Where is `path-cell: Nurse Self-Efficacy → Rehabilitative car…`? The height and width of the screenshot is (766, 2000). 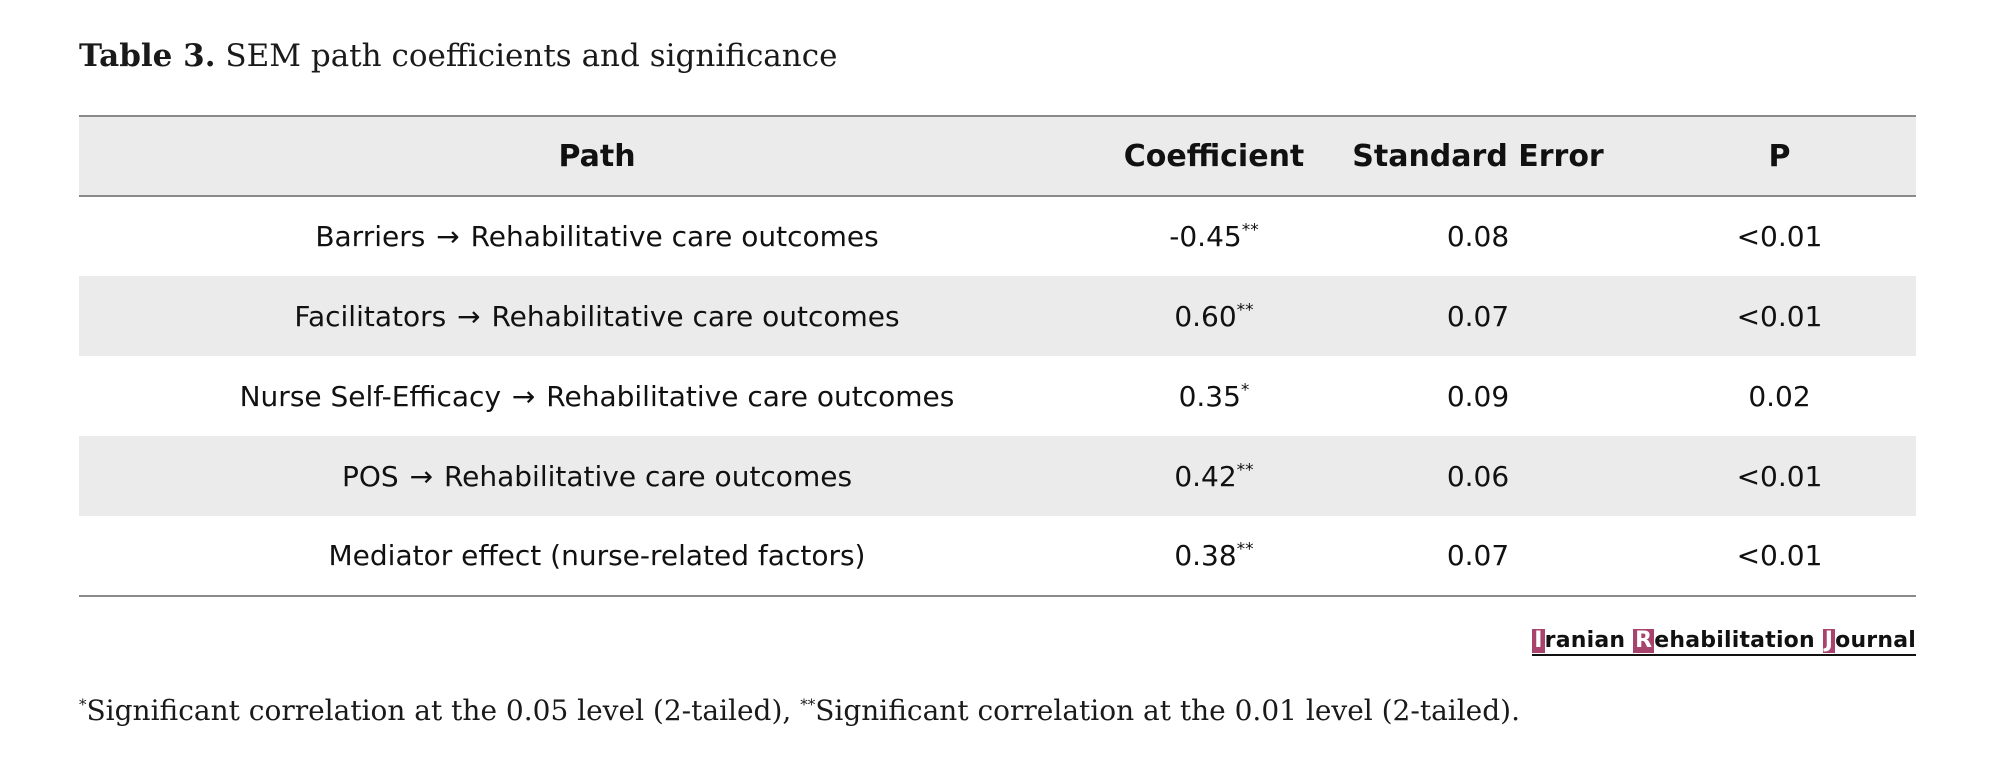
path-cell: Nurse Self-Efficacy → Rehabilitative car… is located at coordinates (597, 396).